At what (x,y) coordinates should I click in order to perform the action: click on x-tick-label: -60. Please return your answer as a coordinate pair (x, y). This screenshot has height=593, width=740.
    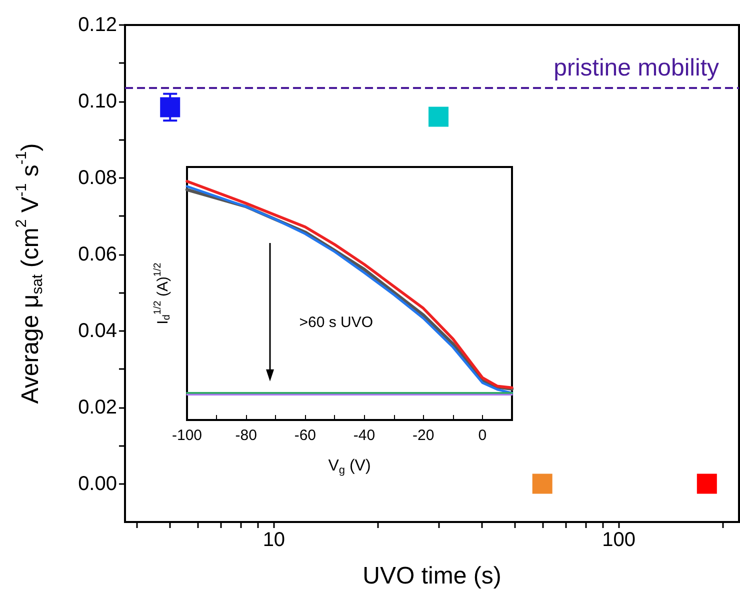
    Looking at the image, I should click on (305, 435).